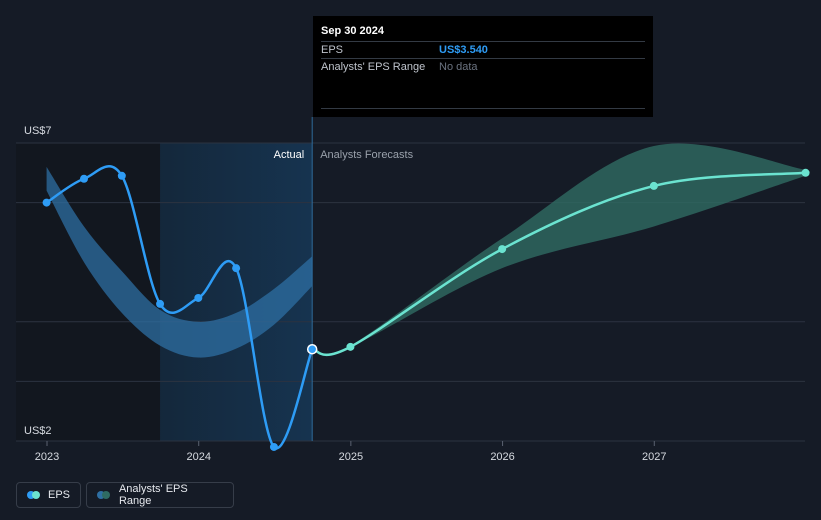 This screenshot has height=520, width=821. I want to click on legend-eps: EPS, so click(48, 495).